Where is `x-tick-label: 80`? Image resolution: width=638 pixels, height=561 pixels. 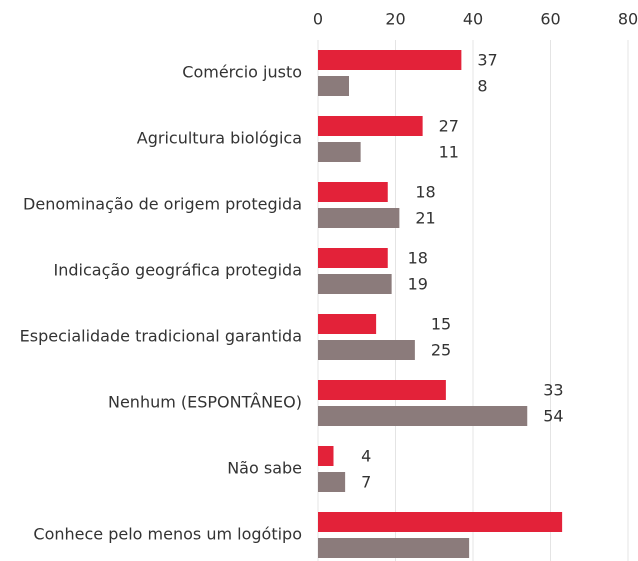 x-tick-label: 80 is located at coordinates (628, 19).